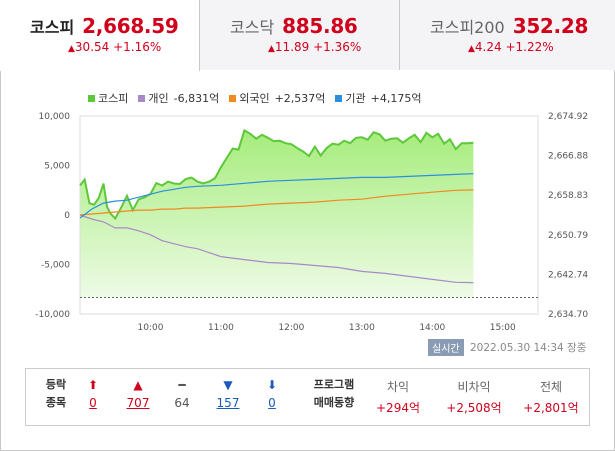 Image resolution: width=615 pixels, height=451 pixels. What do you see at coordinates (92, 47) in the screenshot?
I see `change-value: 30.54` at bounding box center [92, 47].